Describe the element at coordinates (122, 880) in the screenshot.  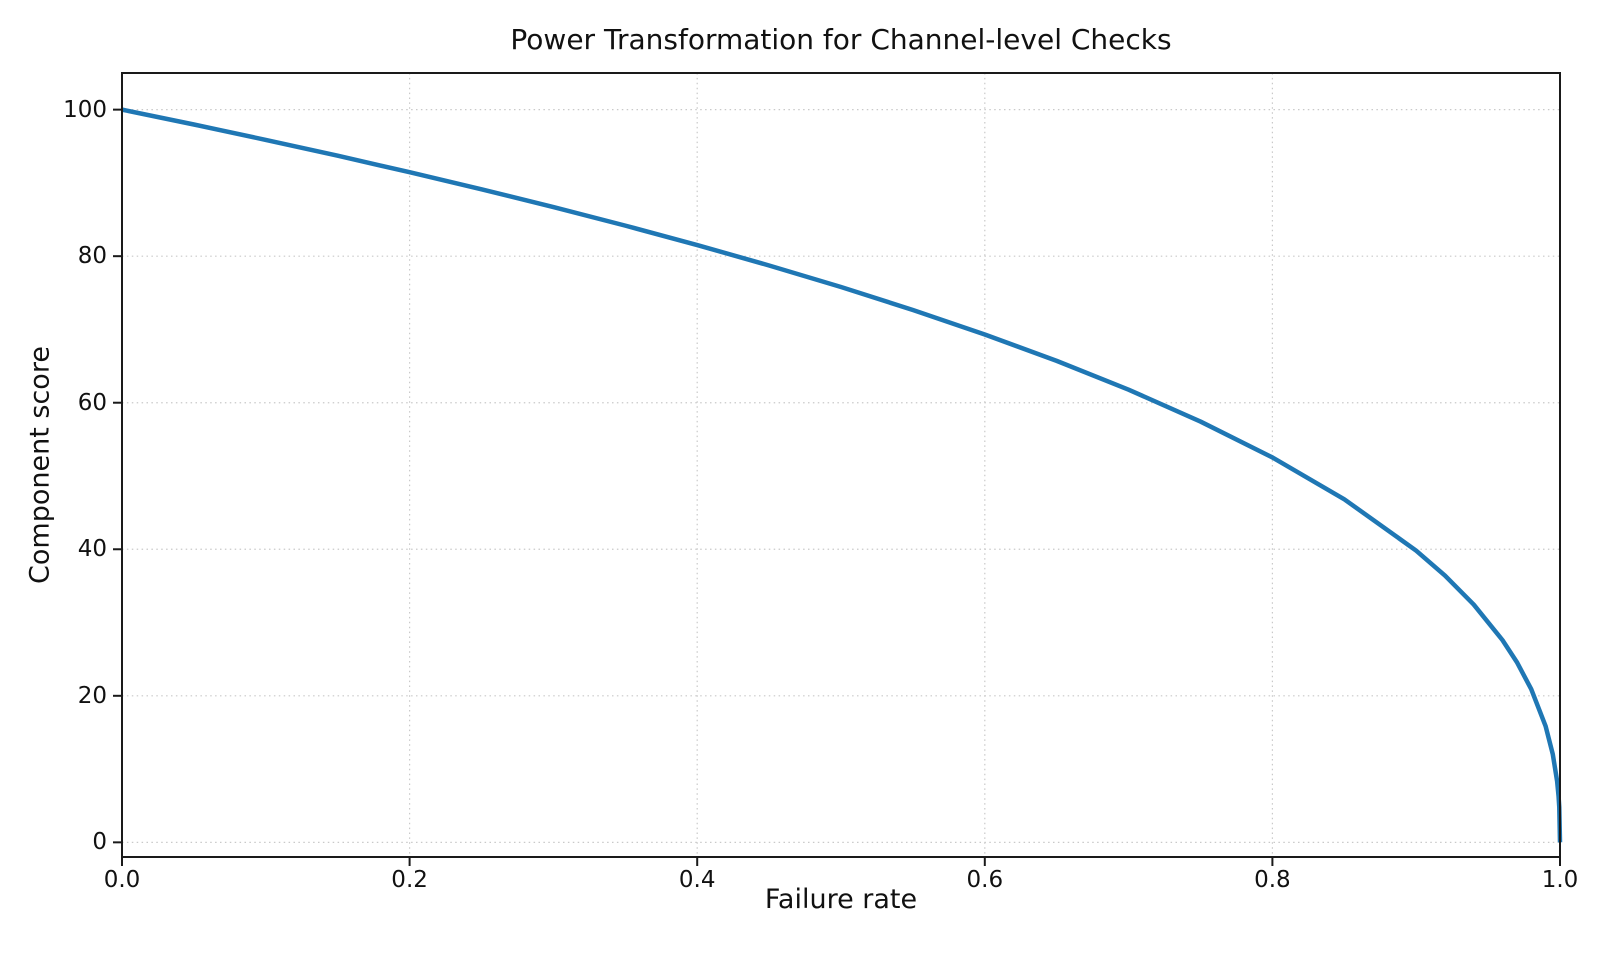
I see `x-tick-label: 0.0` at that location.